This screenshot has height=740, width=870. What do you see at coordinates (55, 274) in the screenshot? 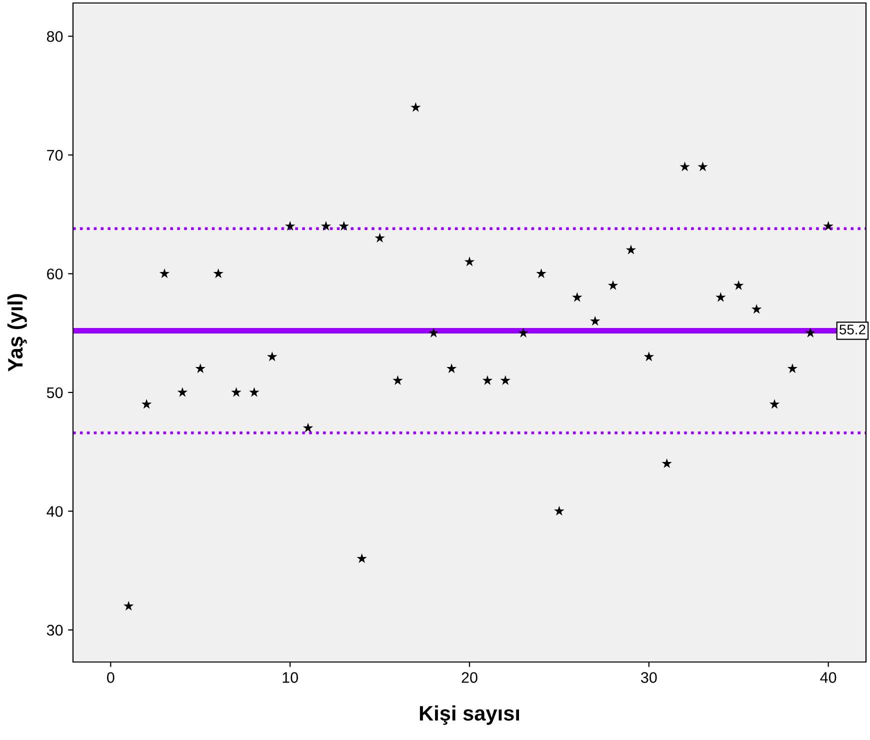
I see `y-tick-label: 60` at bounding box center [55, 274].